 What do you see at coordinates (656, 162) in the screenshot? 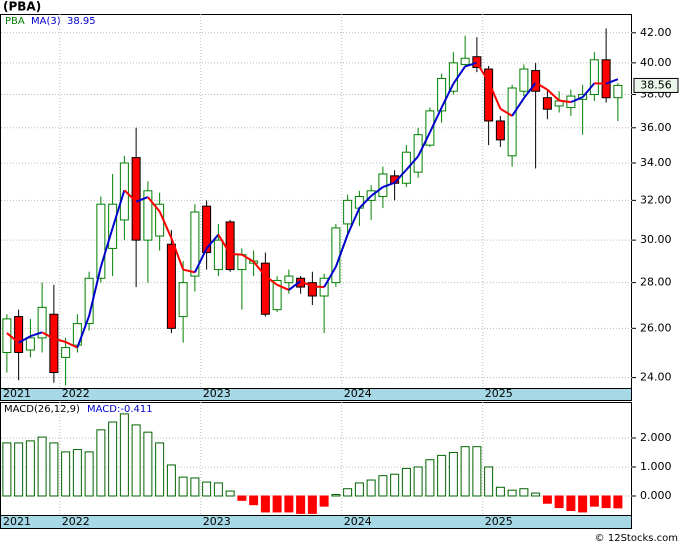
I see `y-tick-label: 34.00` at bounding box center [656, 162].